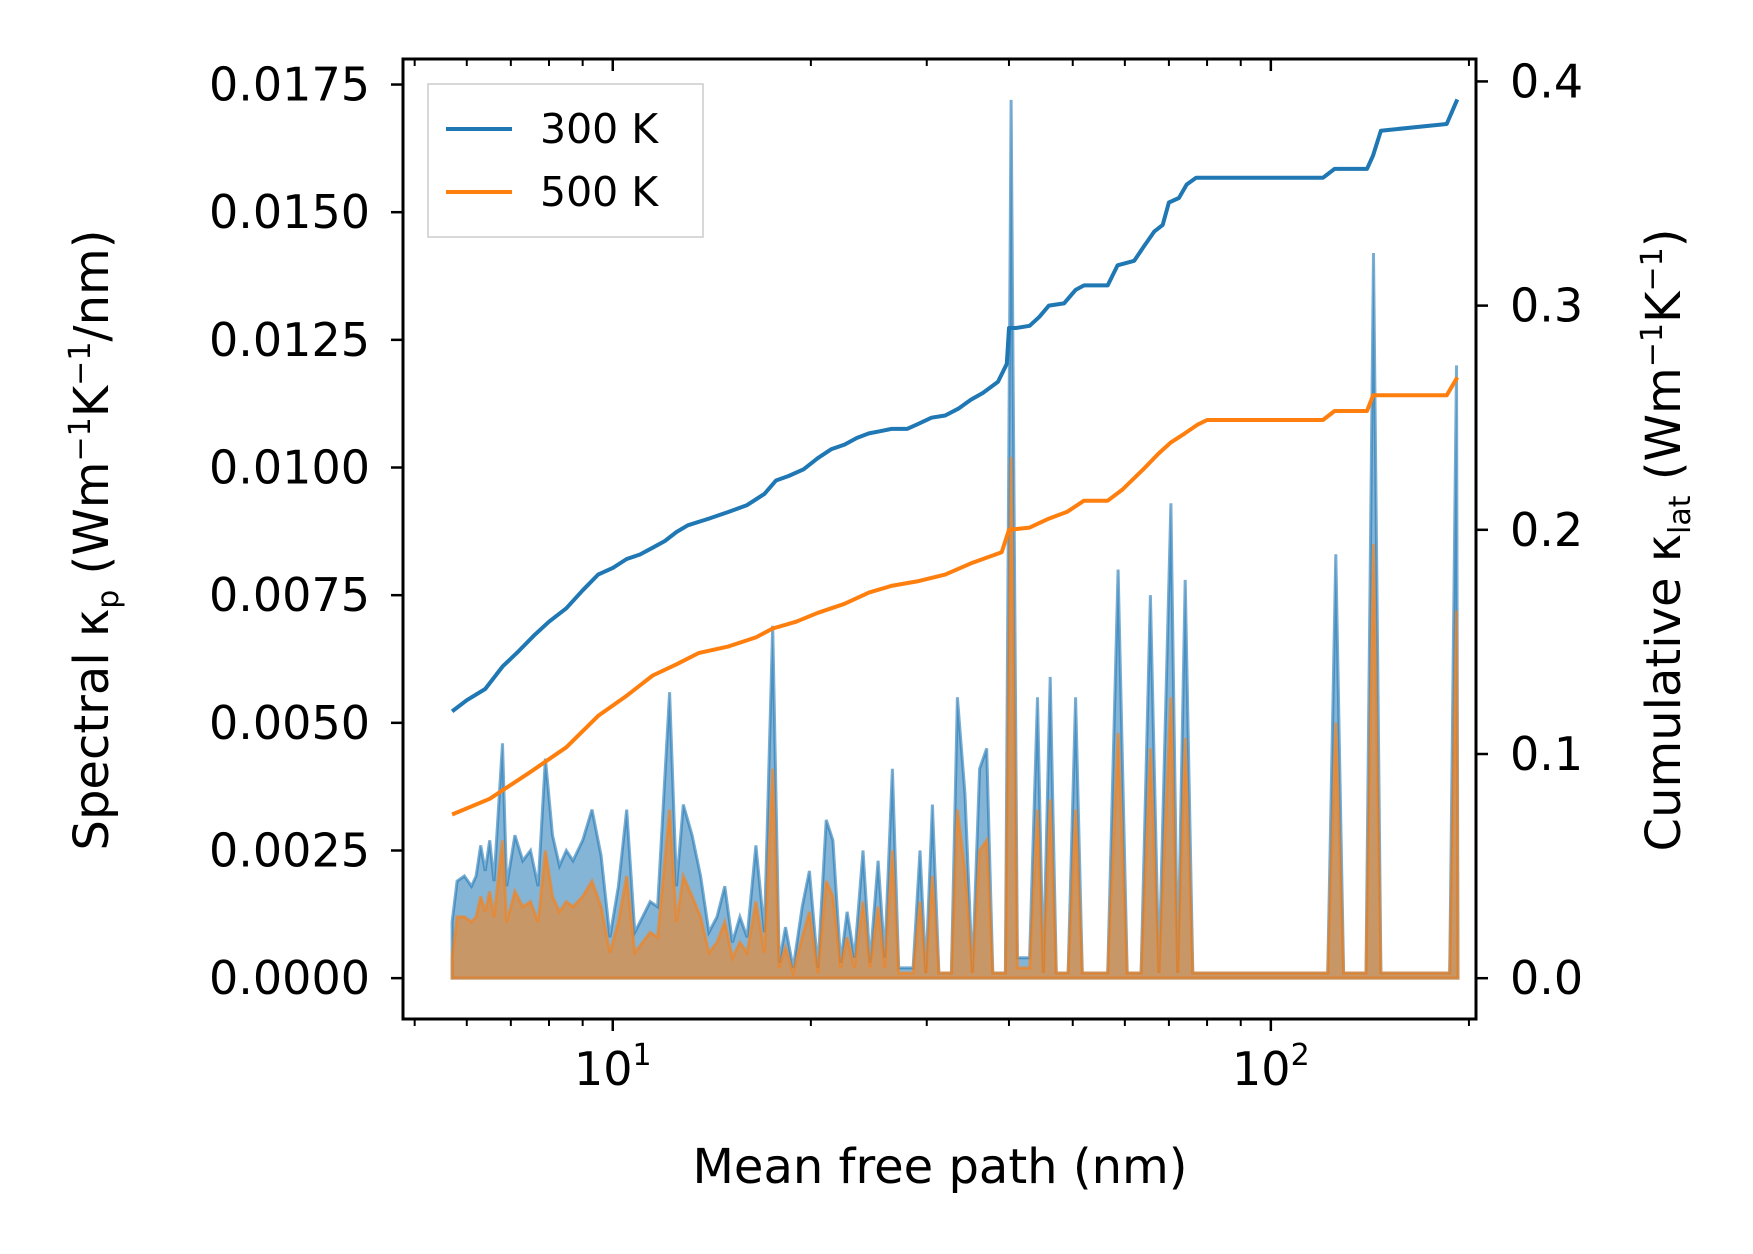 This screenshot has height=1254, width=1753. What do you see at coordinates (1271, 1067) in the screenshot?
I see `x-tick-label: 10²` at bounding box center [1271, 1067].